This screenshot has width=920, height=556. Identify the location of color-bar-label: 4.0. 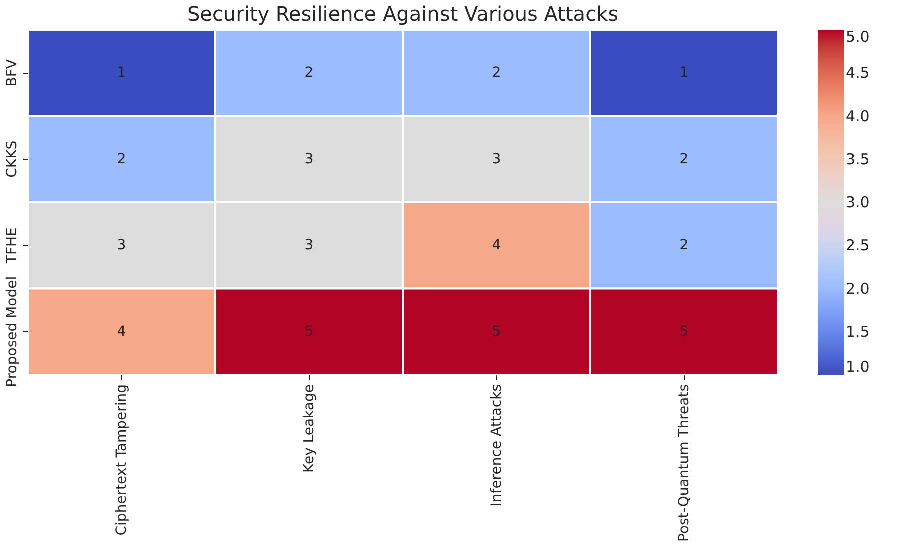
(858, 116).